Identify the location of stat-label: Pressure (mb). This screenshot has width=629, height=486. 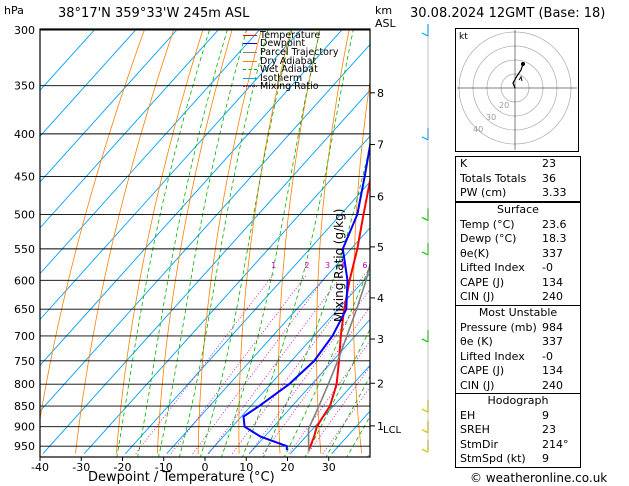
(498, 327).